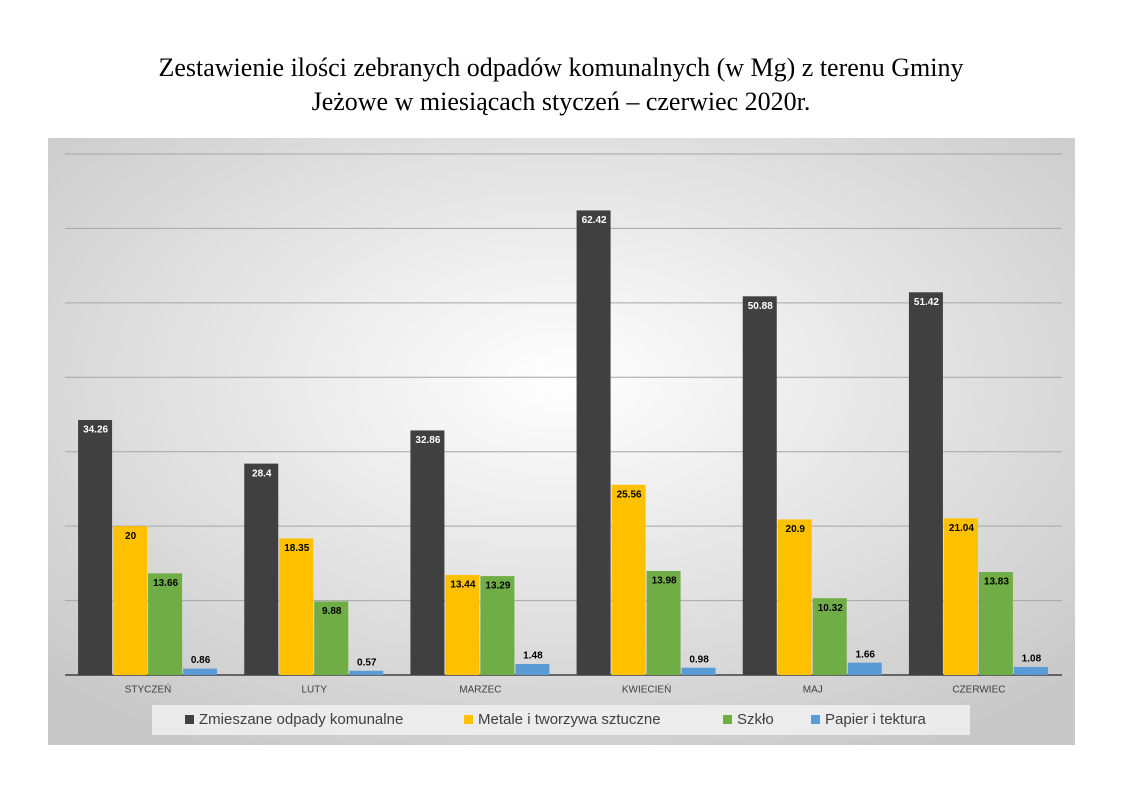 Image resolution: width=1123 pixels, height=799 pixels. What do you see at coordinates (664, 581) in the screenshot?
I see `value-label: 13.98` at bounding box center [664, 581].